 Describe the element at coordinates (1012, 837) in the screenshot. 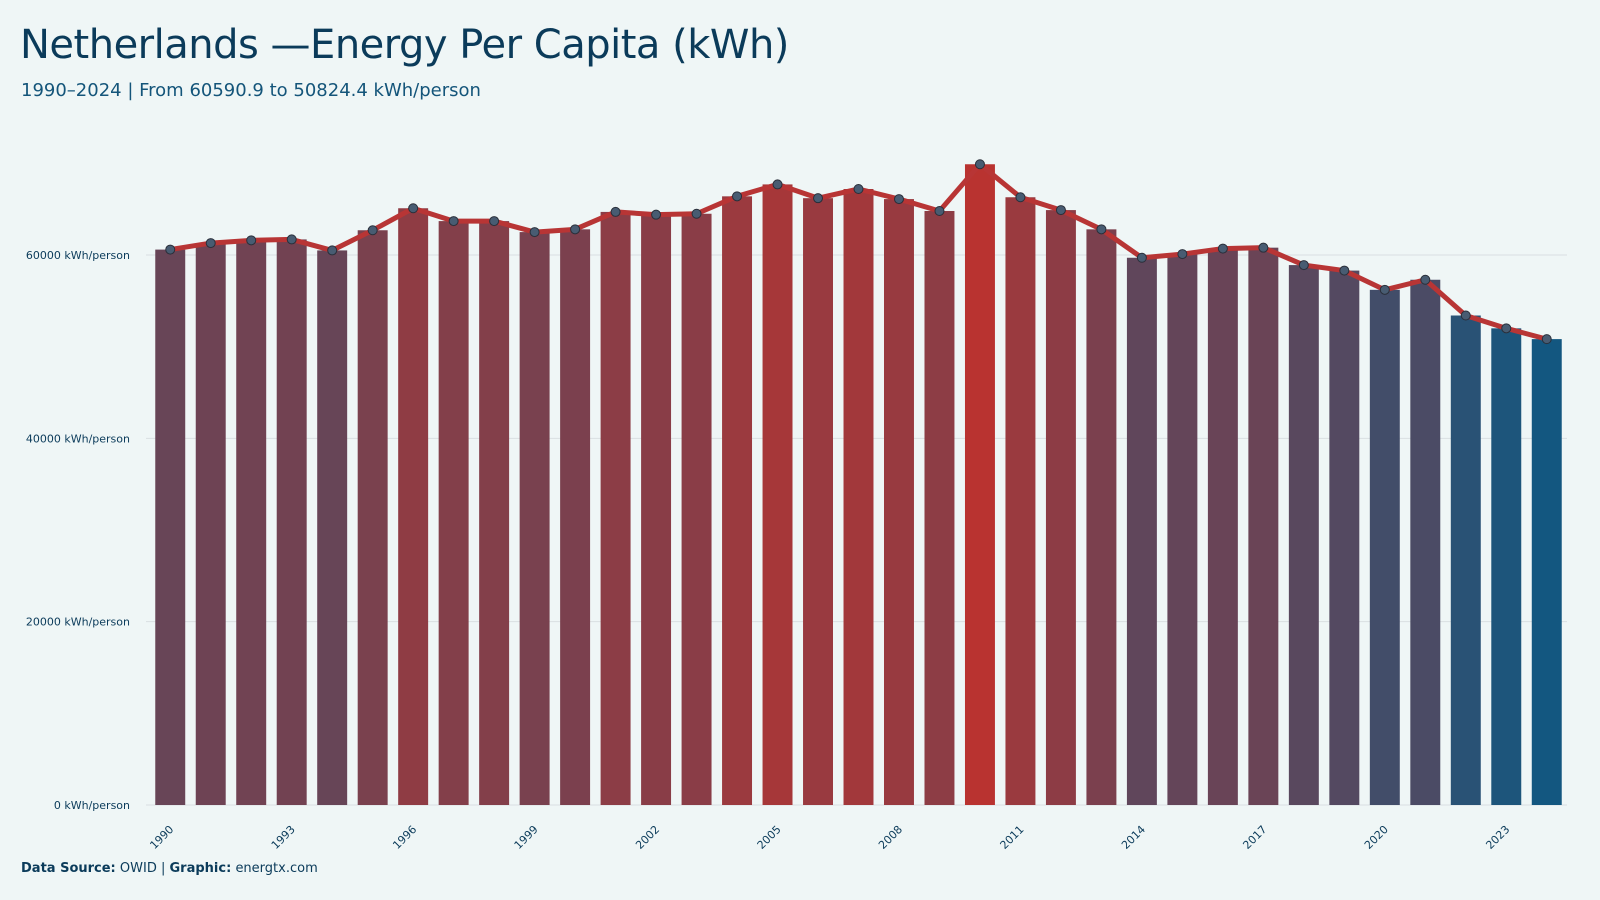

I see `x-tick-label: 2011` at that location.